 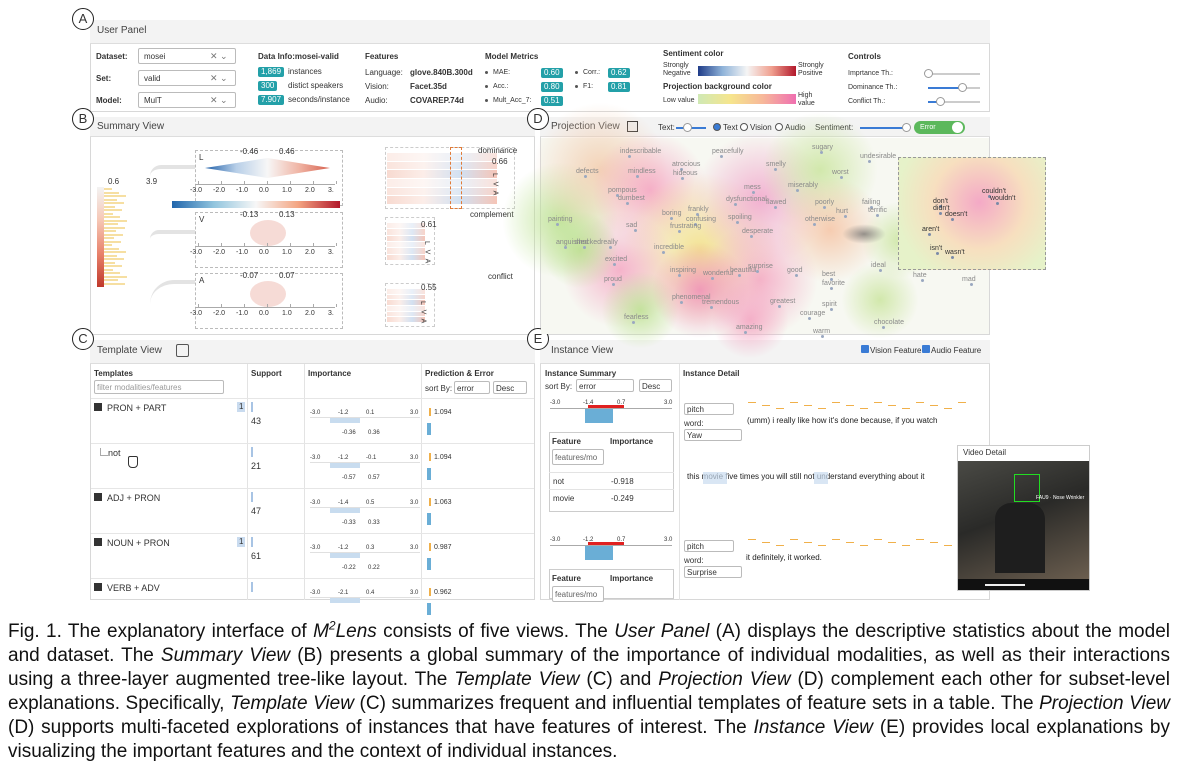 I want to click on error-bar, so click(x=429, y=519).